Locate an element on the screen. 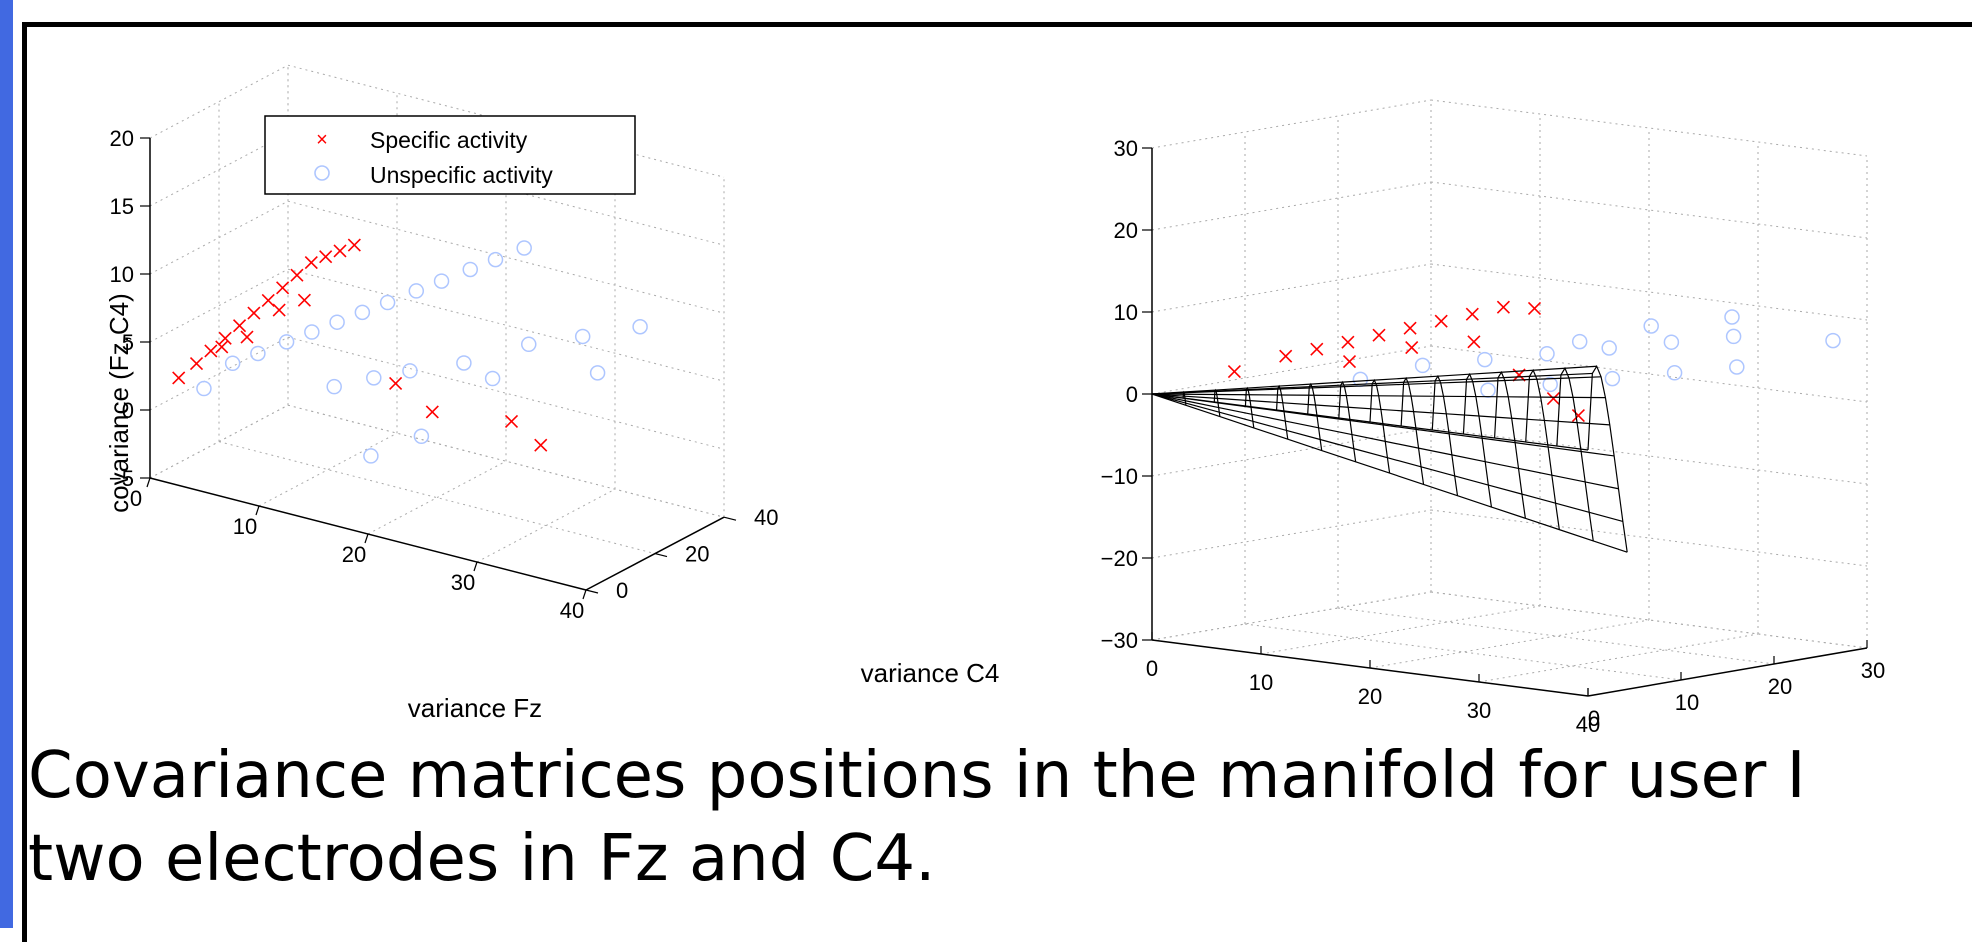 This screenshot has height=942, width=1972. right-y-tick-label-0: 0 is located at coordinates (1594, 718).